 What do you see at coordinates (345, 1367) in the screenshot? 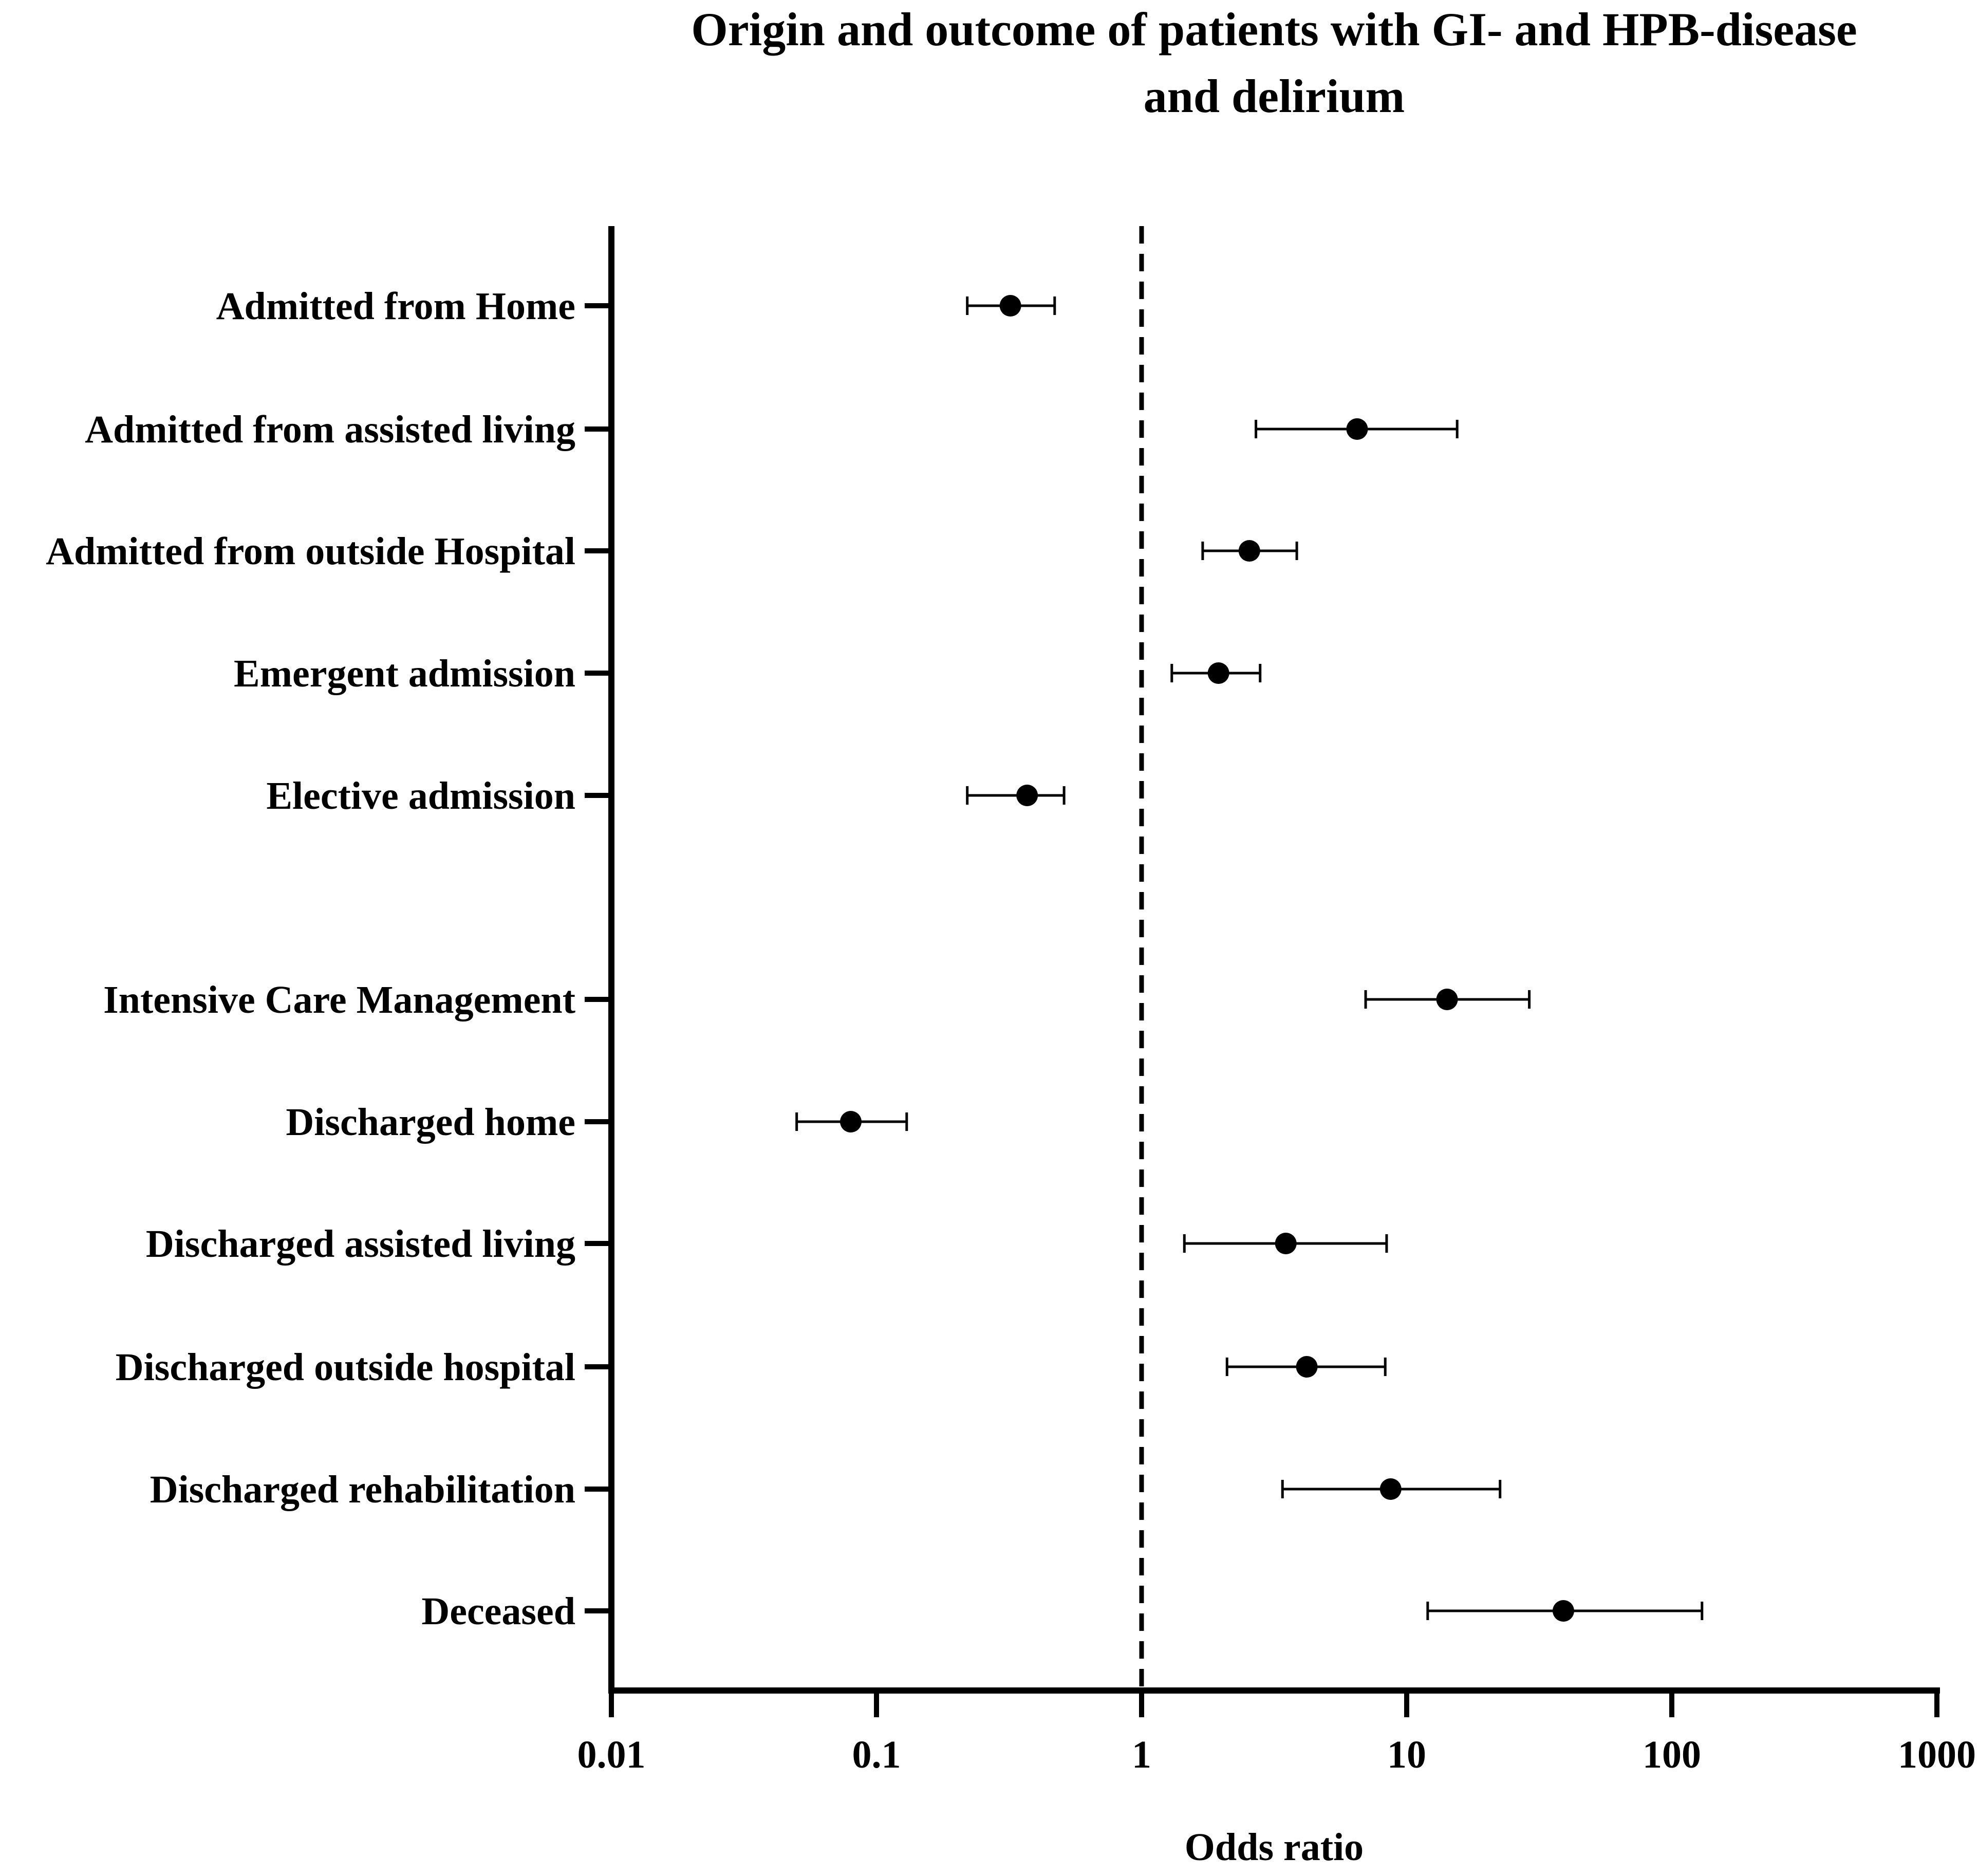
I see `row-label-8: Discharged outside hospital` at bounding box center [345, 1367].